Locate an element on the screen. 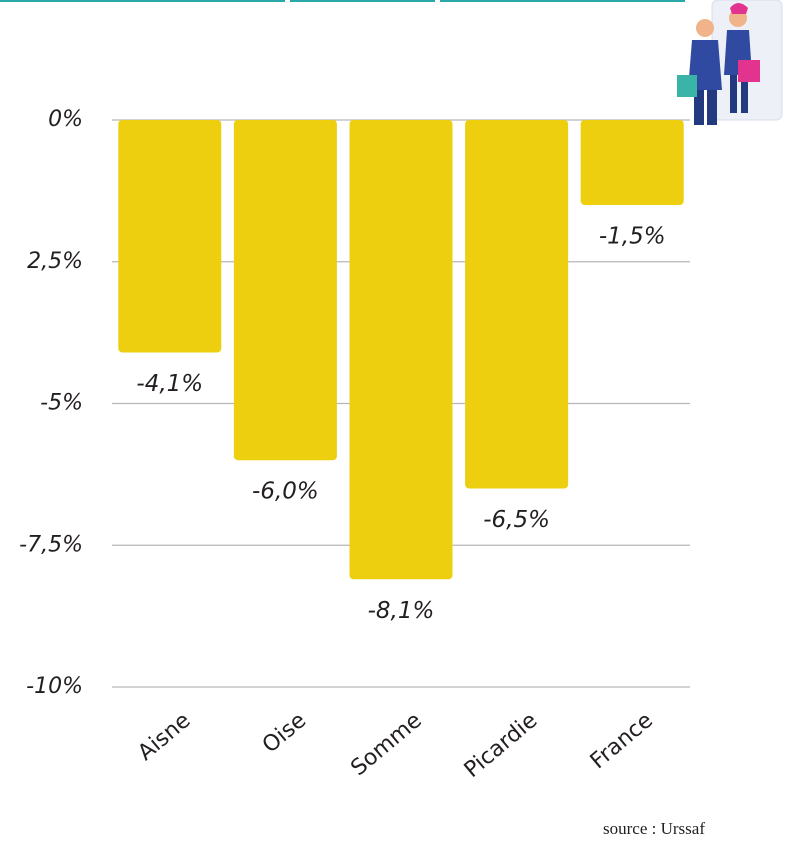 This screenshot has width=787, height=868. y-tick-label: -10% is located at coordinates (54, 686).